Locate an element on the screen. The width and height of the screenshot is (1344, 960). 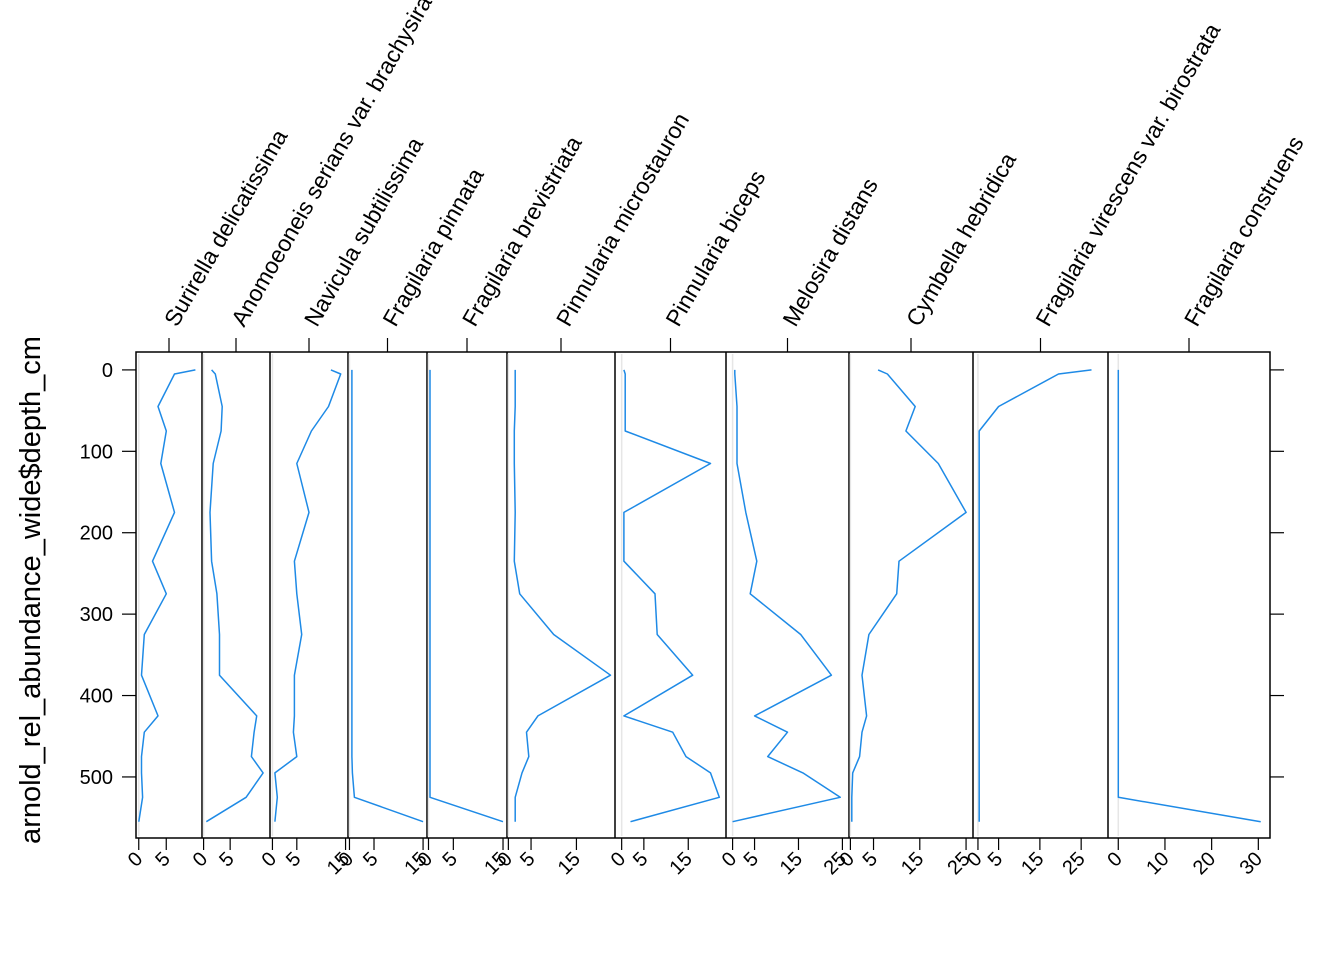
panel-title: Cymbella hebridica is located at coordinates (961, 239).